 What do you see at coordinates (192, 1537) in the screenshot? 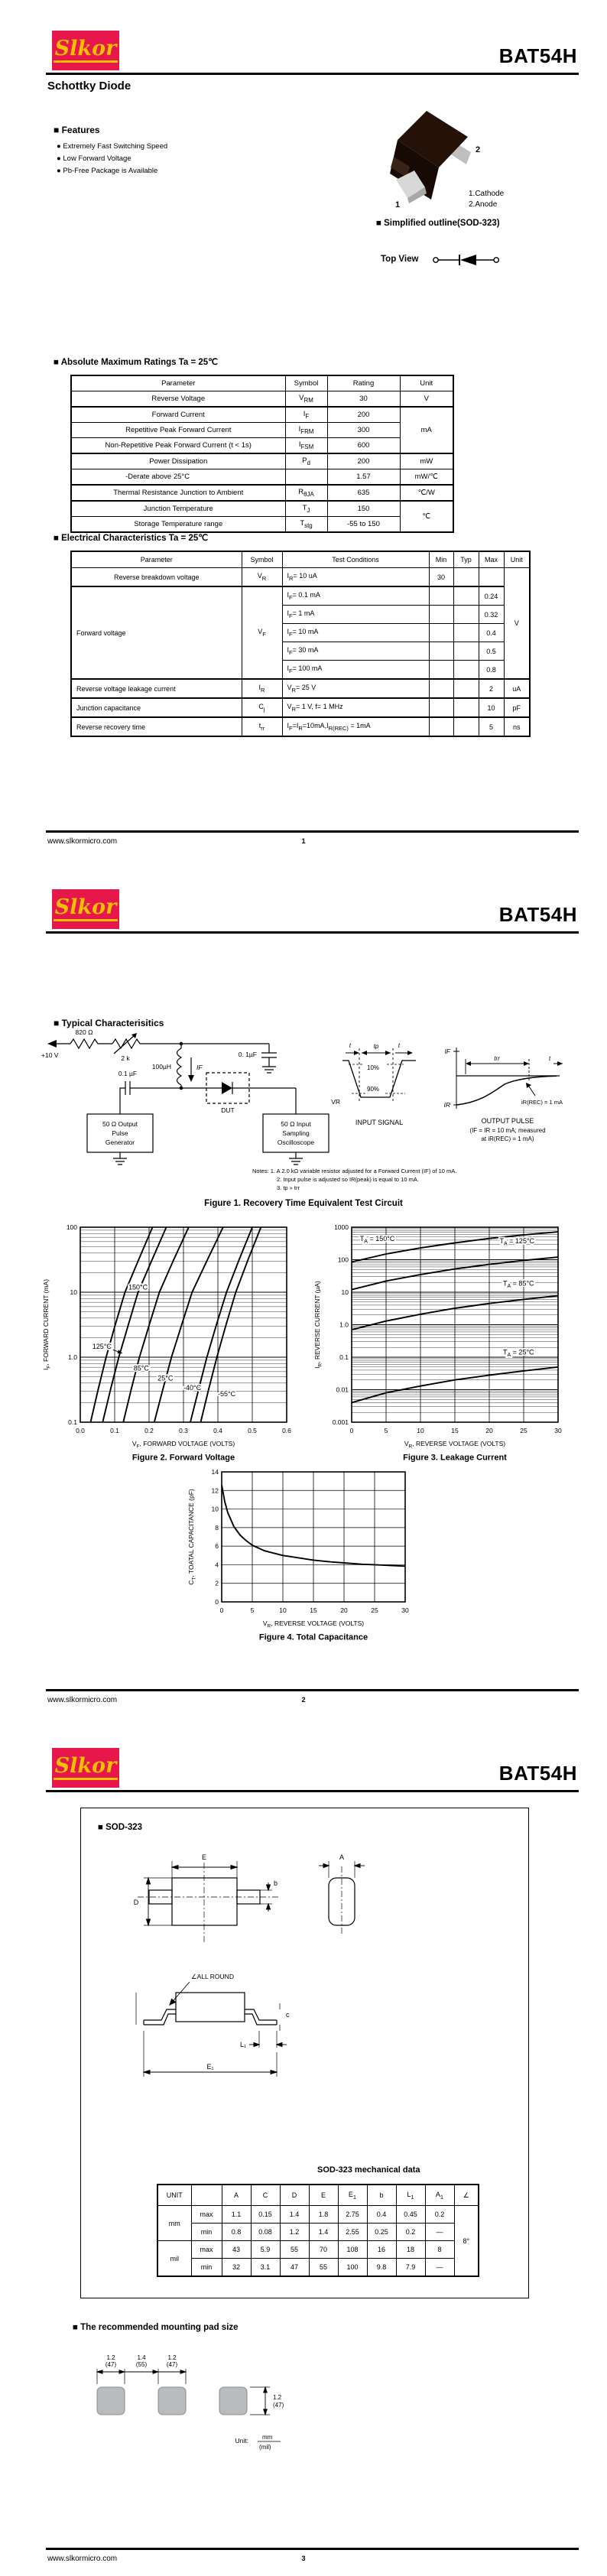
I see `svg-text: CT, TOATAL CAPACITANCE (pF)` at bounding box center [192, 1537].